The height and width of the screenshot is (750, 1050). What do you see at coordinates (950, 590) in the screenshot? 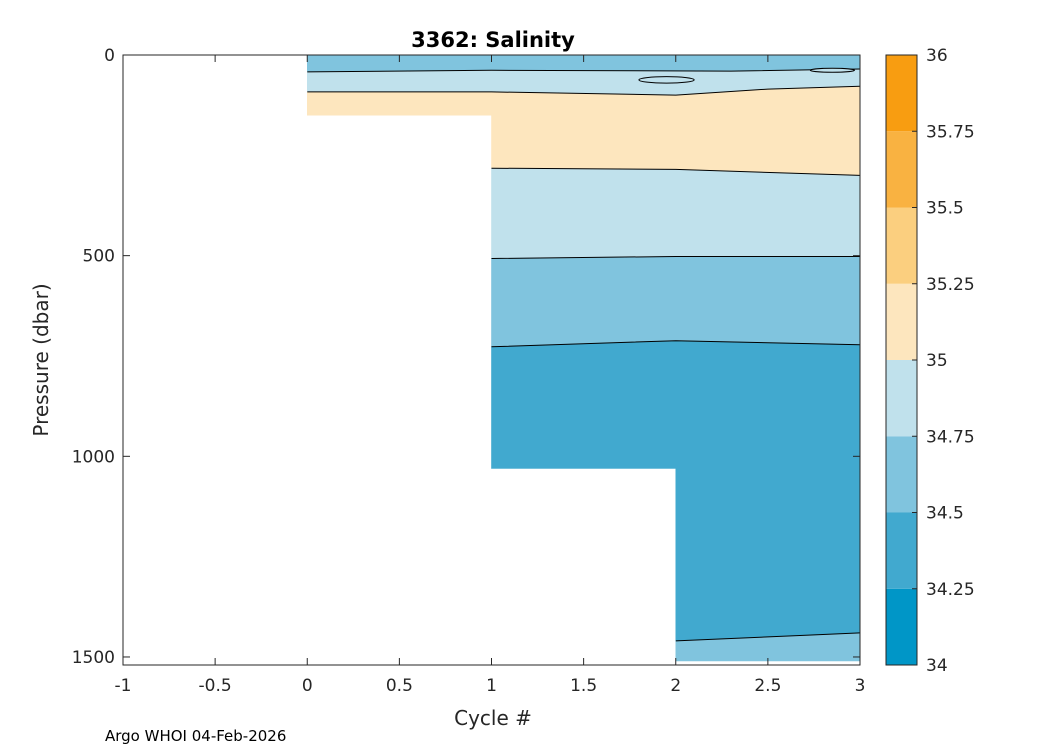
I see `colorbar-tick-label: 34.25` at bounding box center [950, 590].